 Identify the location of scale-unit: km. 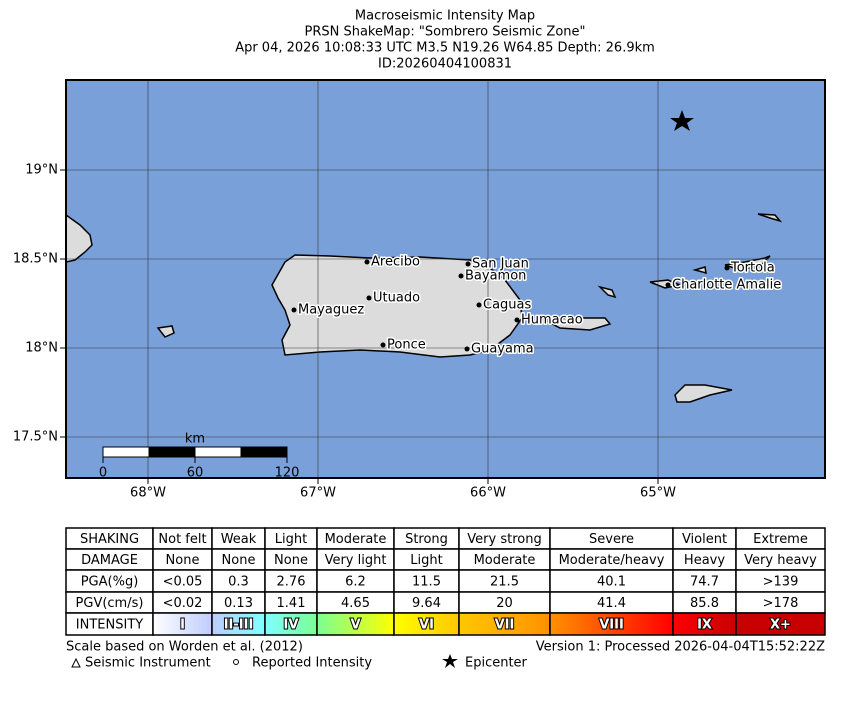
(195, 439).